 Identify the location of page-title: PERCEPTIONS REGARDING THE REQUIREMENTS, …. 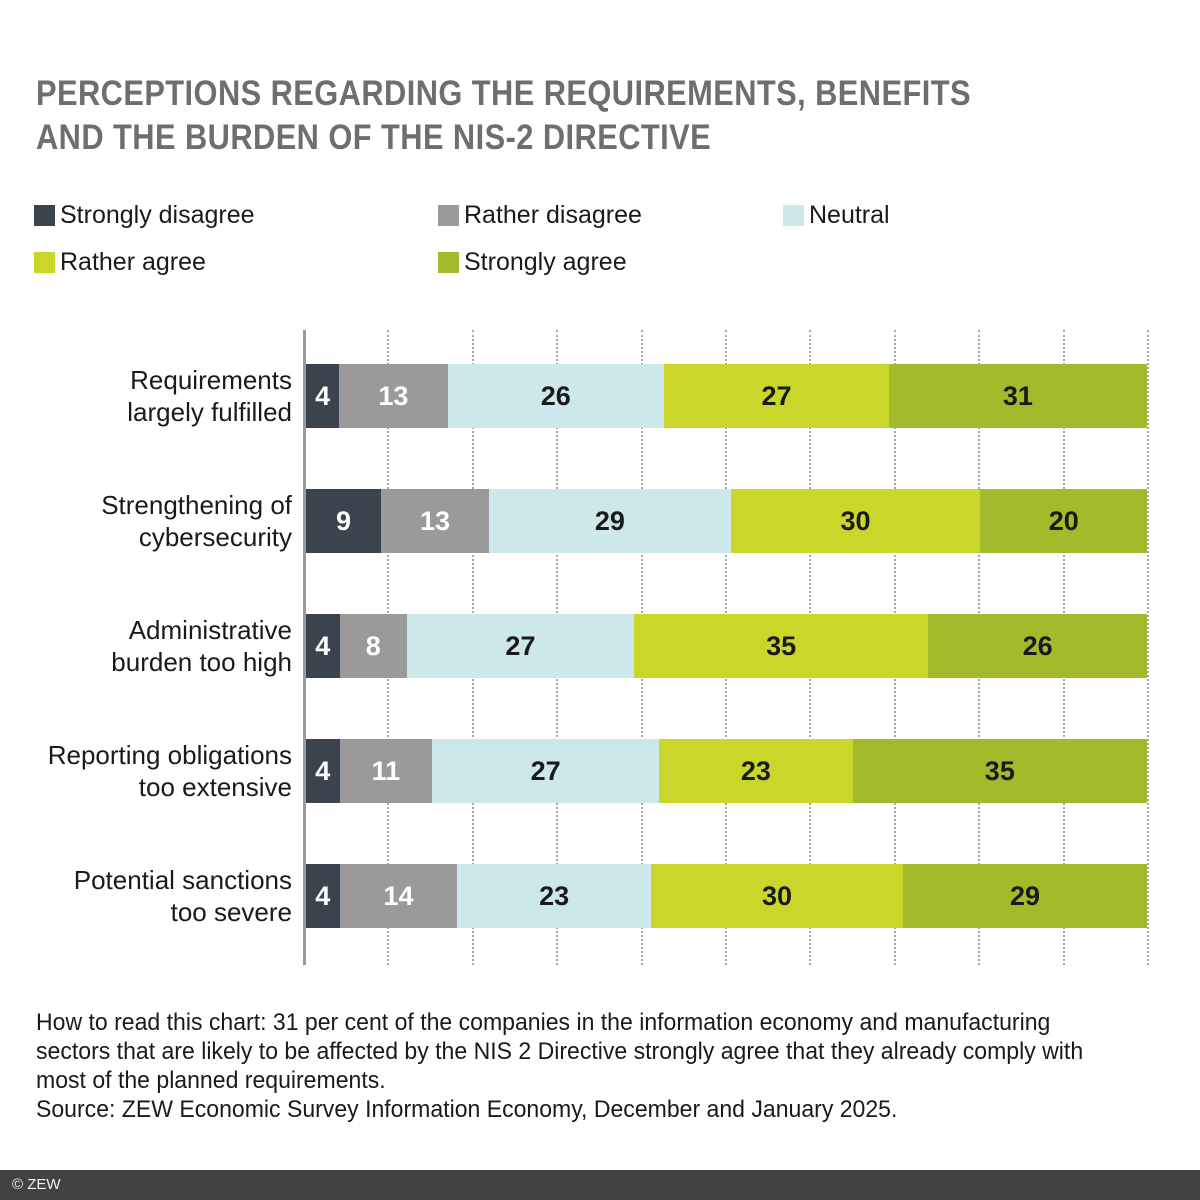
(503, 115).